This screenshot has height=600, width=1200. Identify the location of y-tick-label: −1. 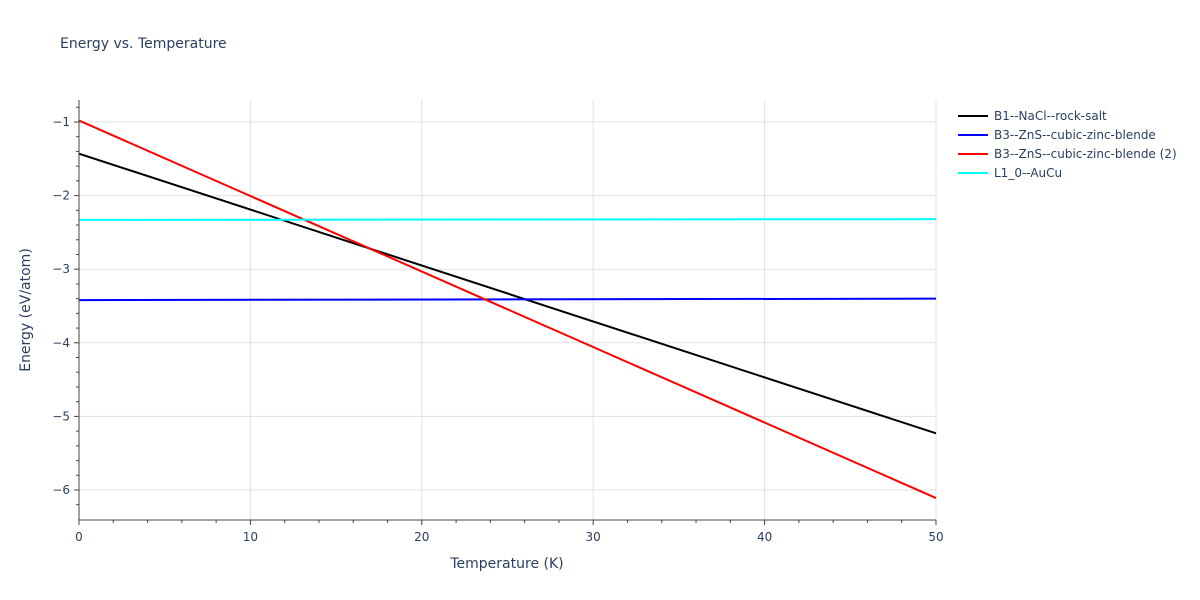
(61, 122).